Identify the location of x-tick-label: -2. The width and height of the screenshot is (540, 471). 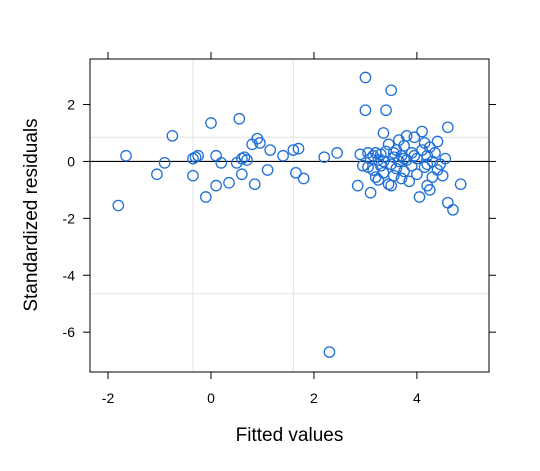
(108, 398).